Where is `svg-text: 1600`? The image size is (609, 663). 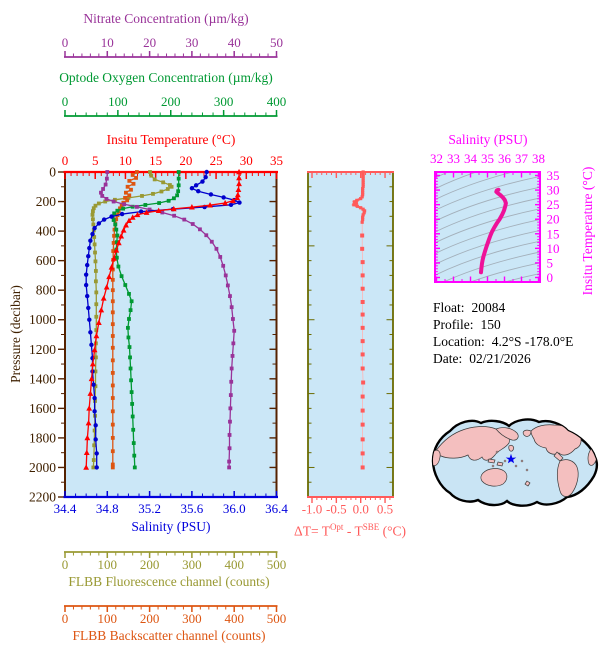 svg-text: 1600 is located at coordinates (42, 408).